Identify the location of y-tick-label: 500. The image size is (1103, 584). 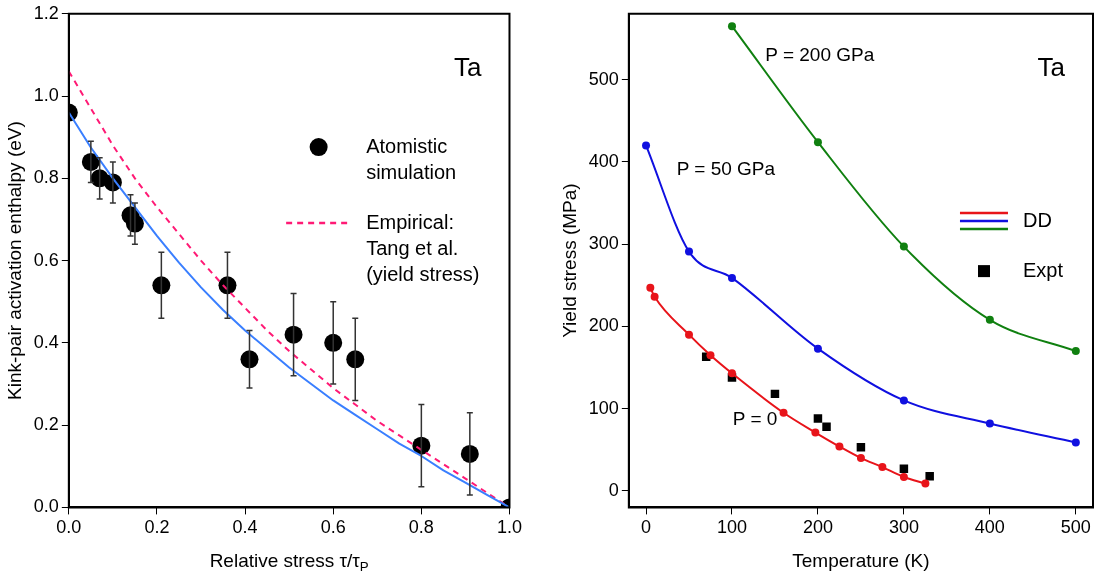
(603, 78).